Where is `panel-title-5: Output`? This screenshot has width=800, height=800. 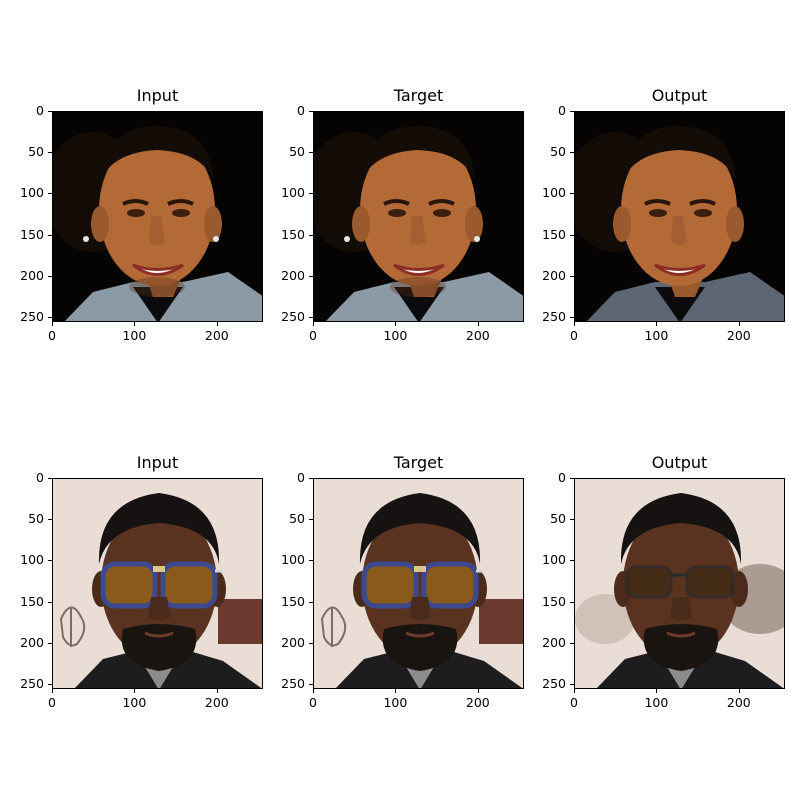 panel-title-5: Output is located at coordinates (679, 462).